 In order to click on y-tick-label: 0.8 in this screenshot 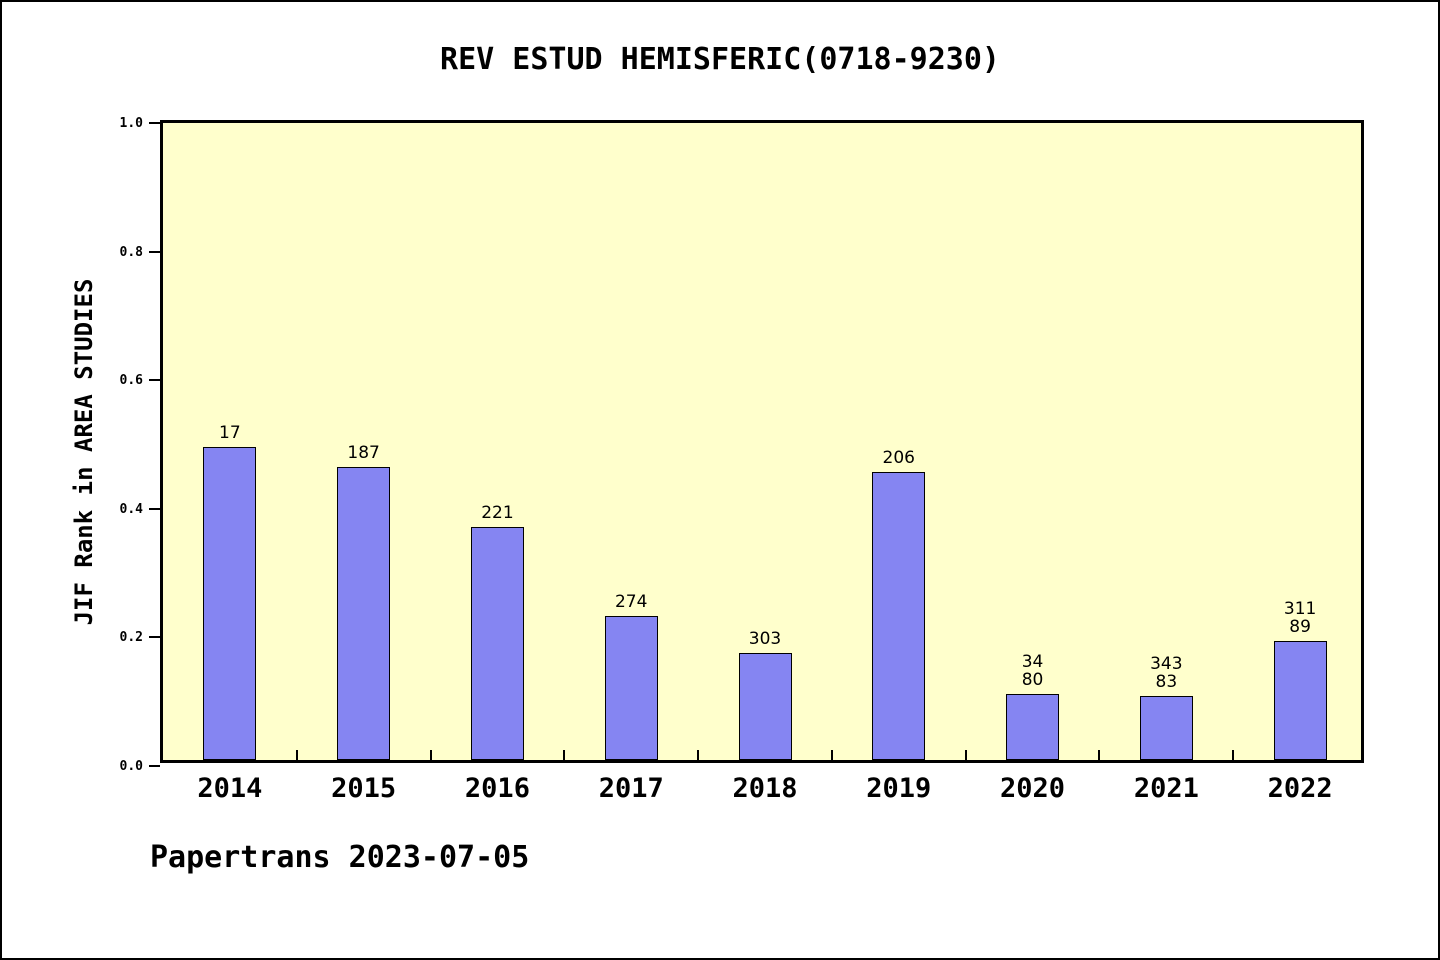, I will do `click(131, 252)`.